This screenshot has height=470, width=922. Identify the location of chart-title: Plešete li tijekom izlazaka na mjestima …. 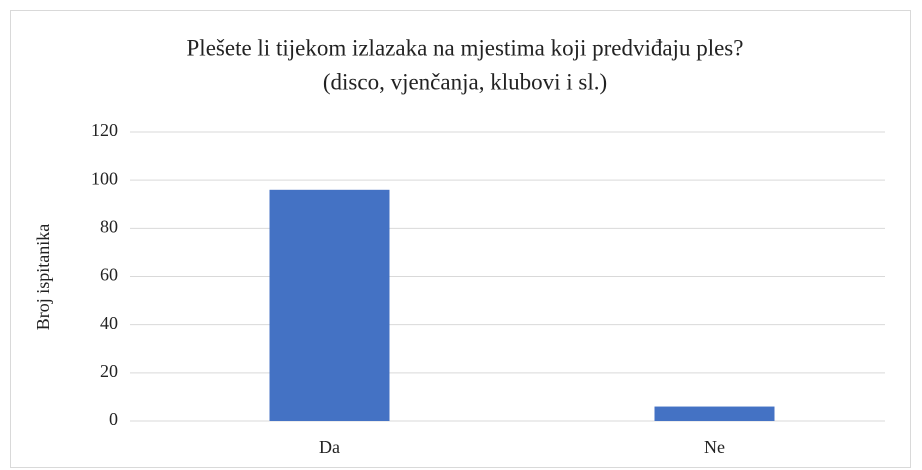
(465, 47).